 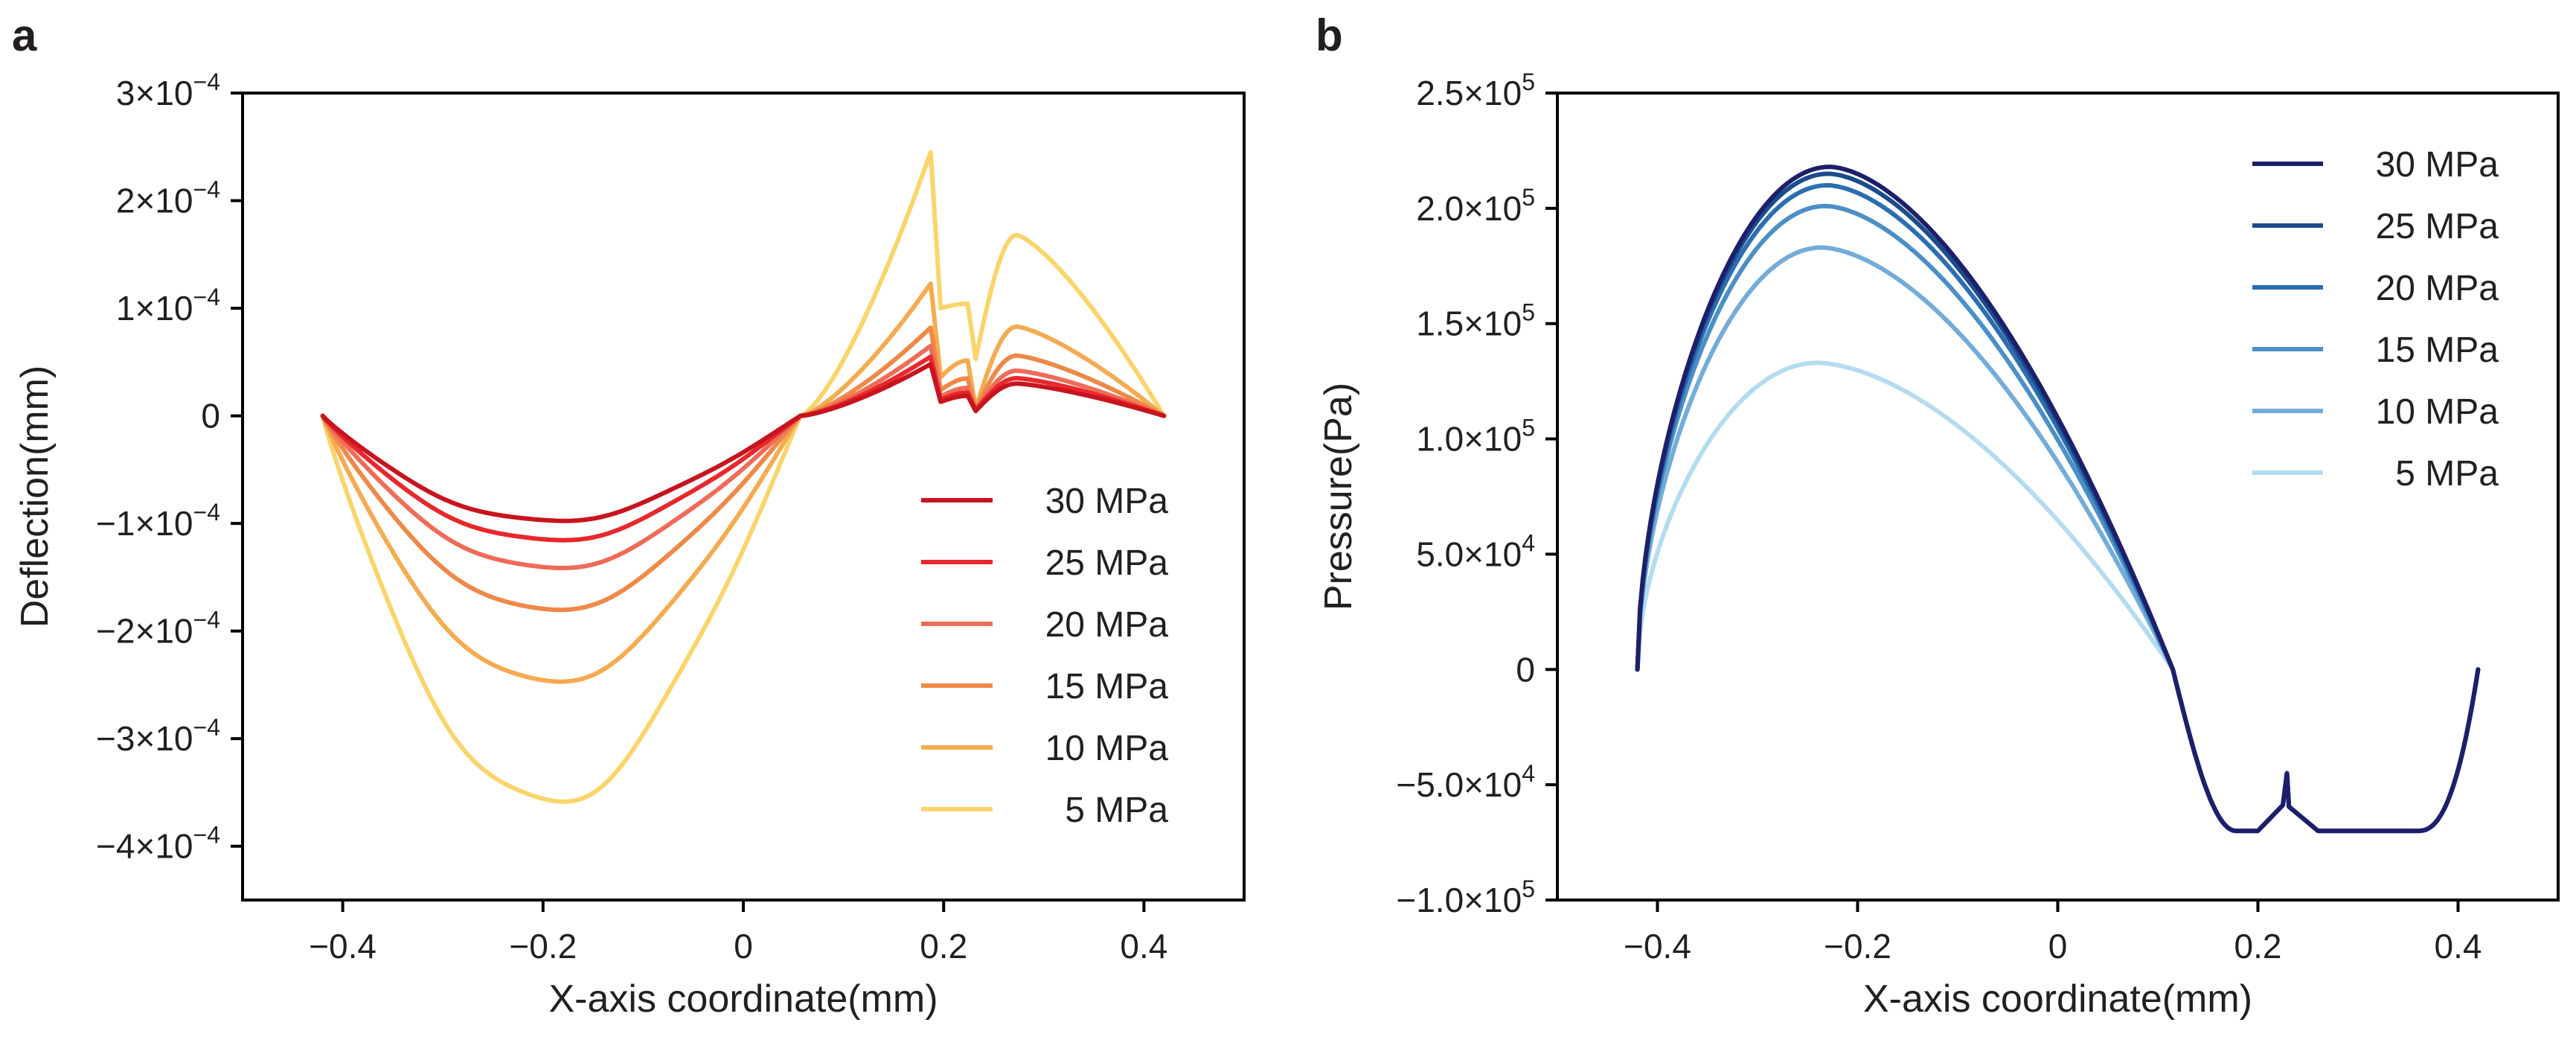 What do you see at coordinates (168, 306) in the screenshot?
I see `y-tick-label: 1×10⁻⁴` at bounding box center [168, 306].